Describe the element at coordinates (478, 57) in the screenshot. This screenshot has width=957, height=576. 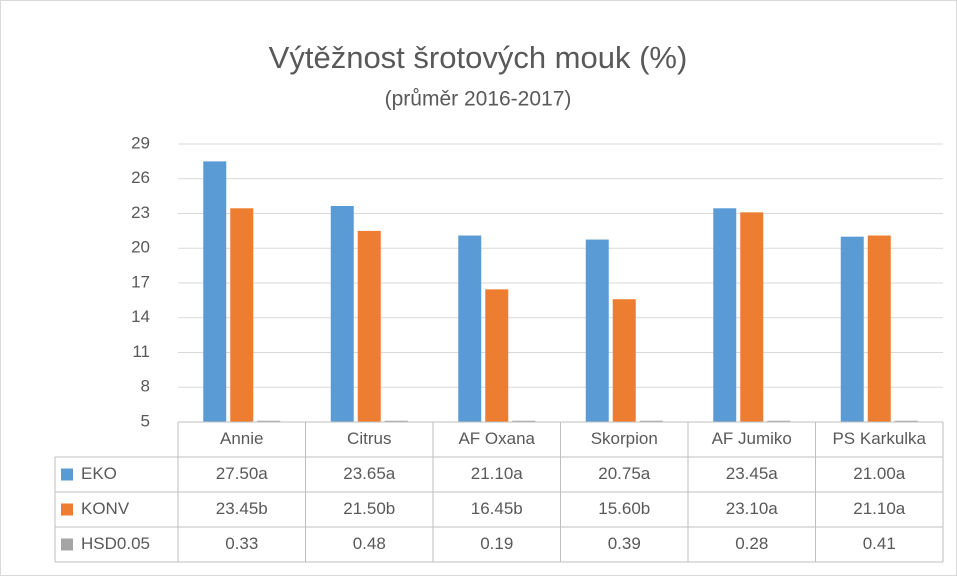
I see `chart-title: Výtěžnost šrotových mouk (%)` at that location.